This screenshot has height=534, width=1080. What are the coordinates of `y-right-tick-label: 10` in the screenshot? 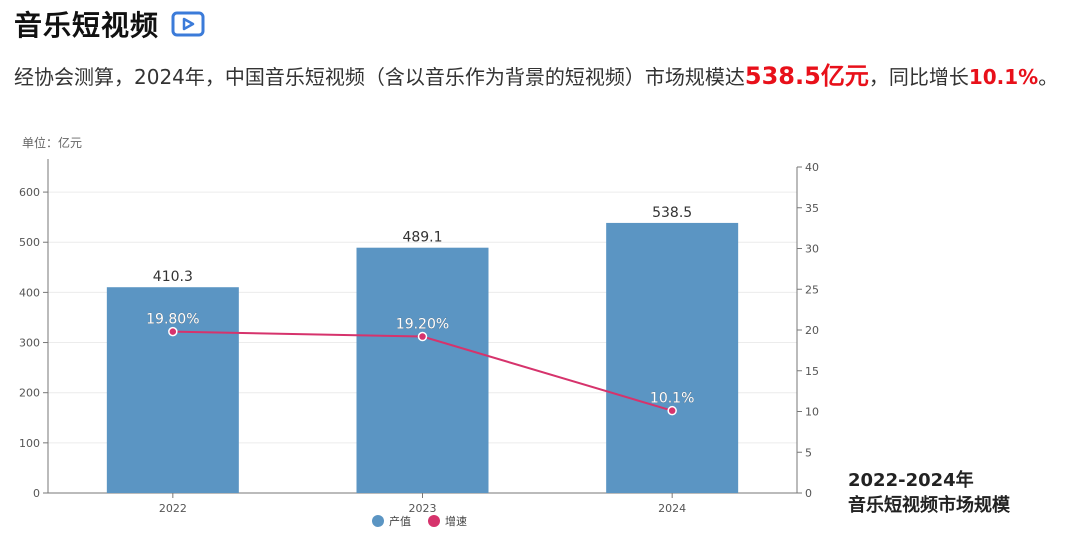 It's located at (812, 412).